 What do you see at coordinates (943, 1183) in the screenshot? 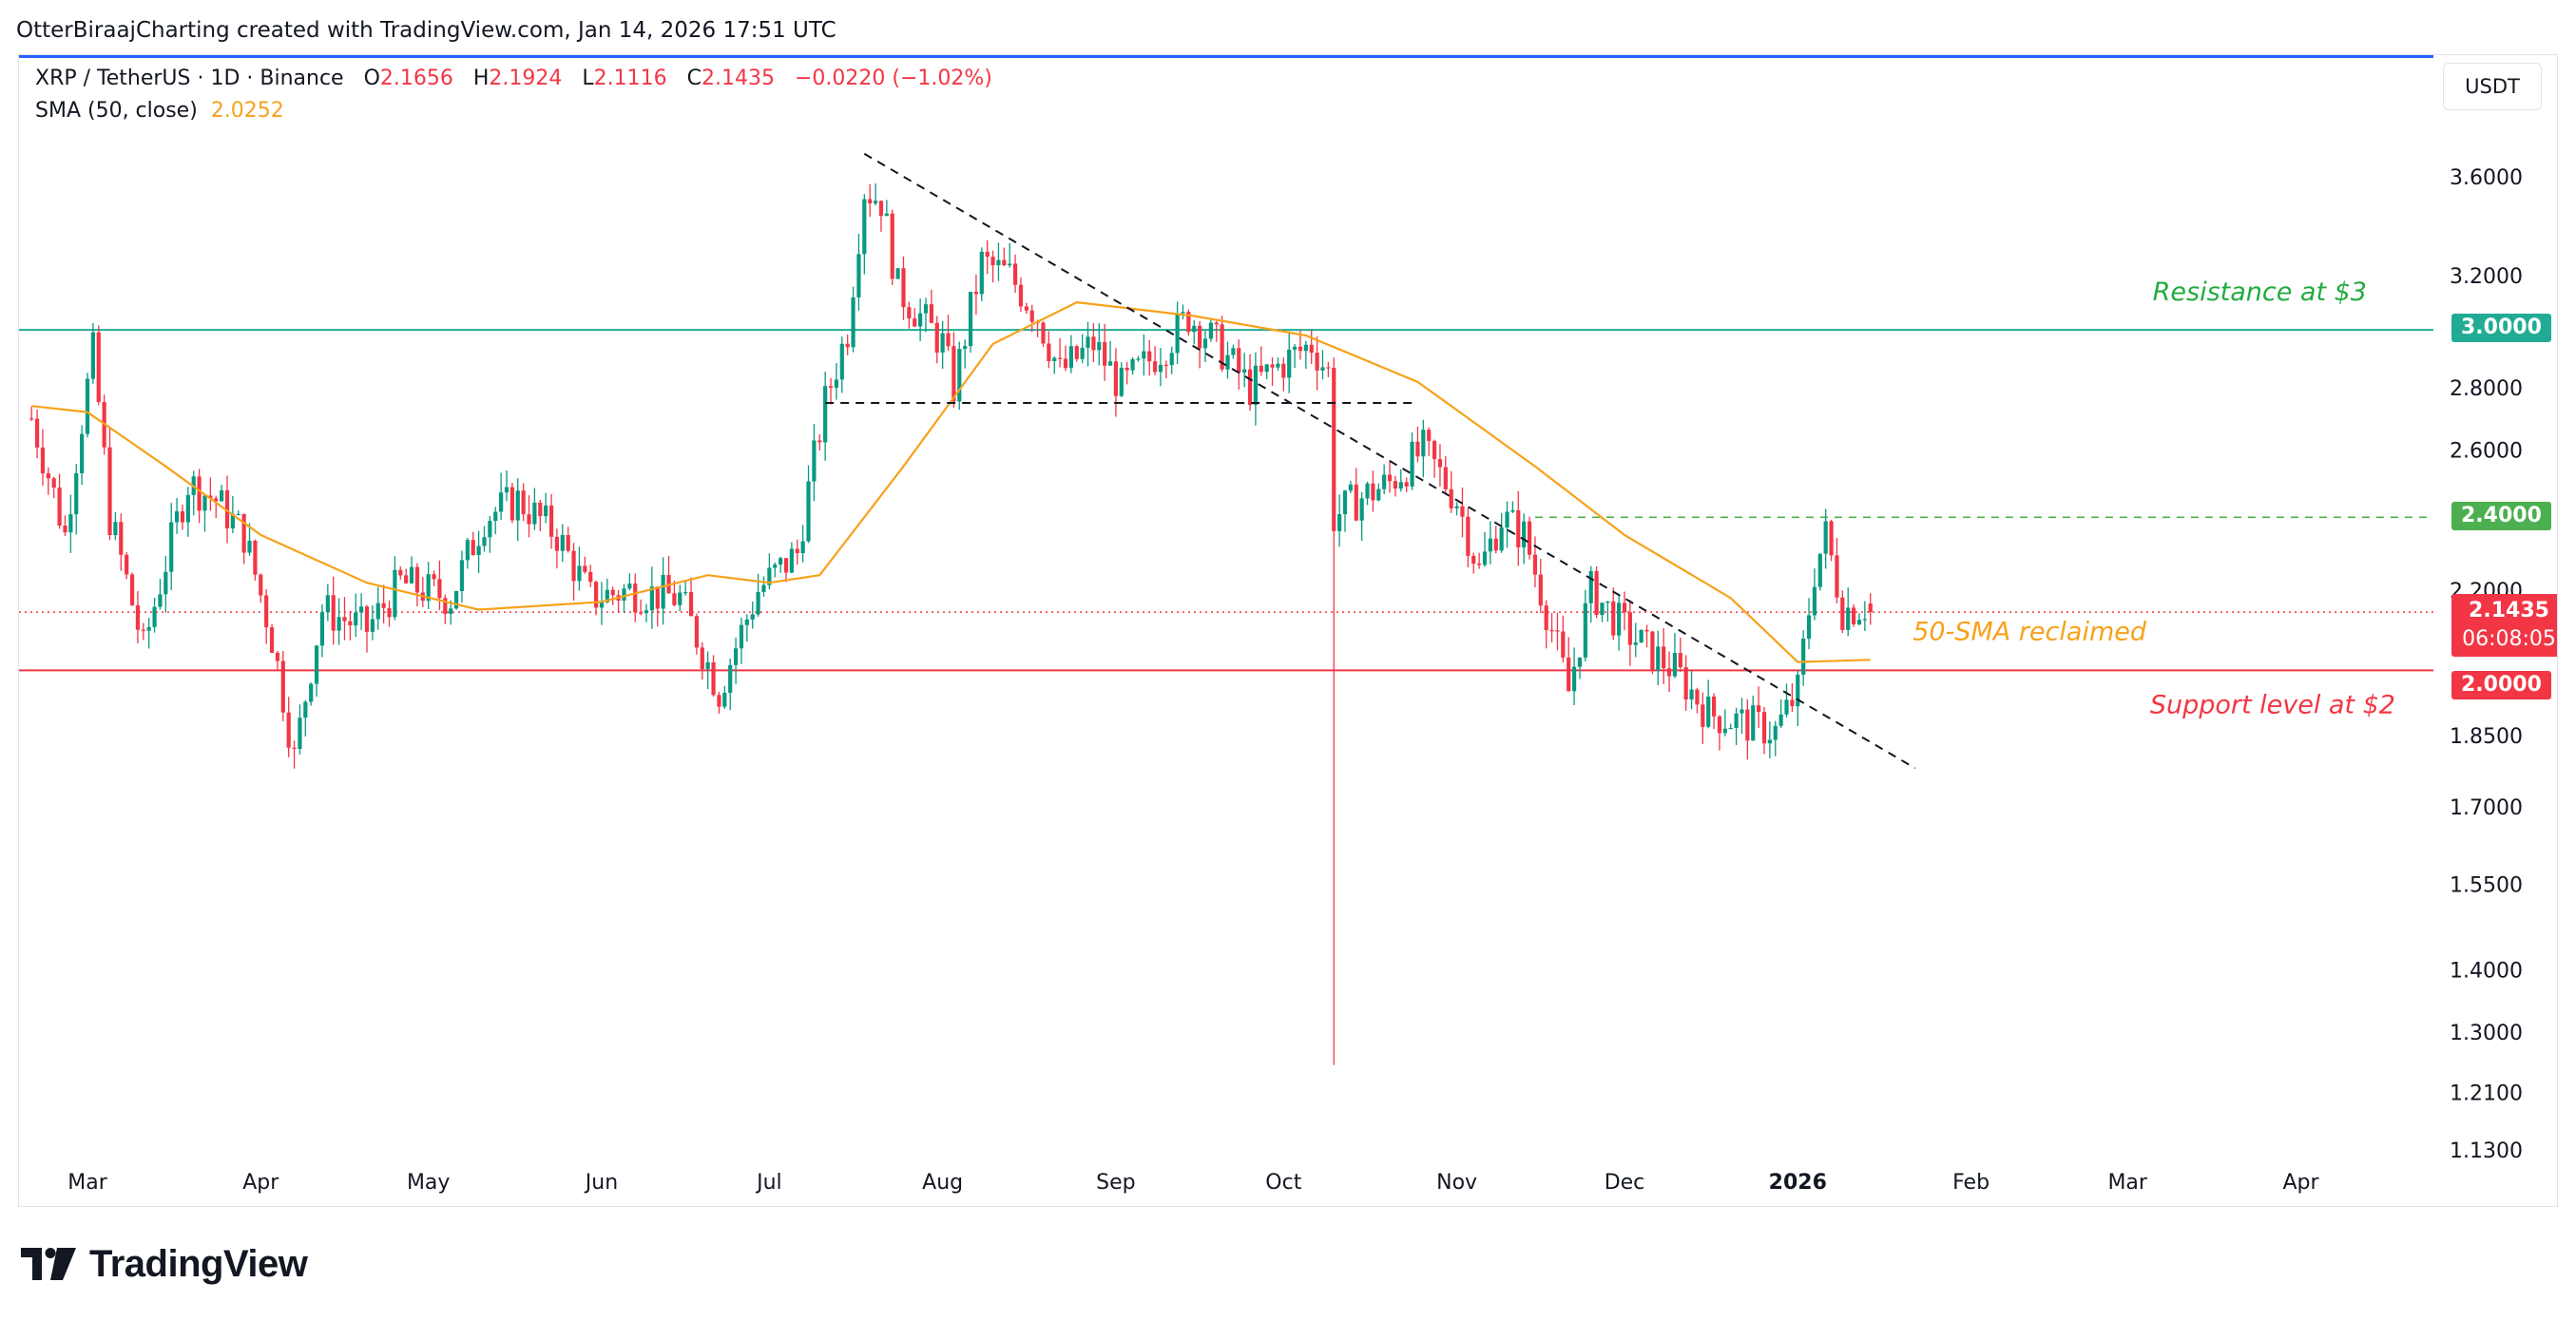
I see `x-tick-label-5: Aug` at bounding box center [943, 1183].